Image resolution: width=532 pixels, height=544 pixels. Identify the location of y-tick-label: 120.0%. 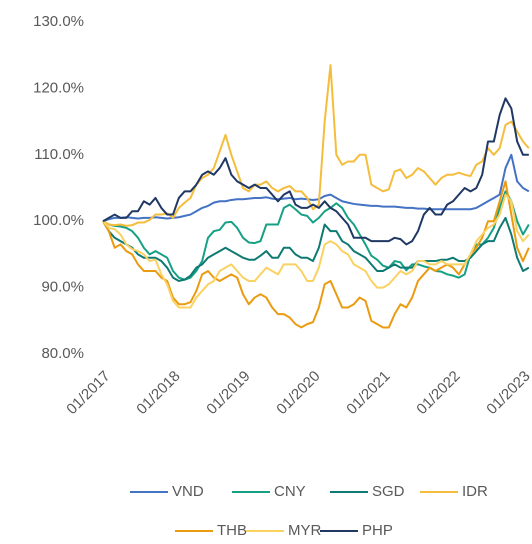
(58, 87).